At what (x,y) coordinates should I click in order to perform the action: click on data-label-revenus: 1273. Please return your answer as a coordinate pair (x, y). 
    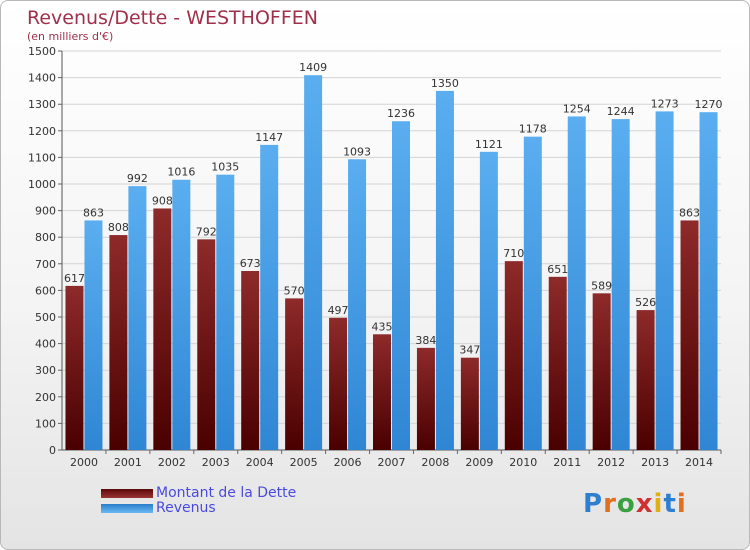
    Looking at the image, I should click on (665, 103).